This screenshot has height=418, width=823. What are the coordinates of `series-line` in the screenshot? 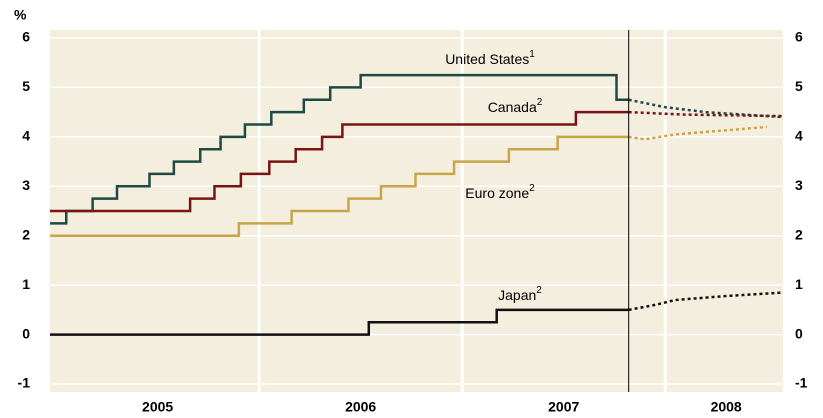 It's located at (339, 322).